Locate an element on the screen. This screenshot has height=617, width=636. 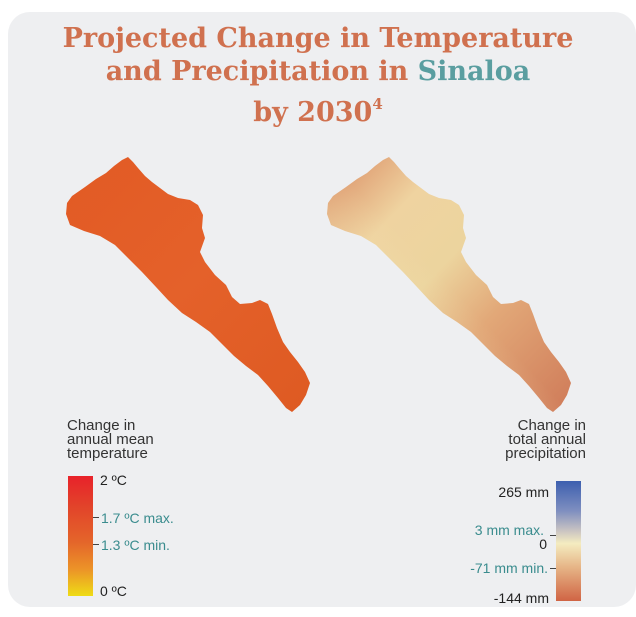
precipitation-legend-title-line: total annual is located at coordinates (547, 439).